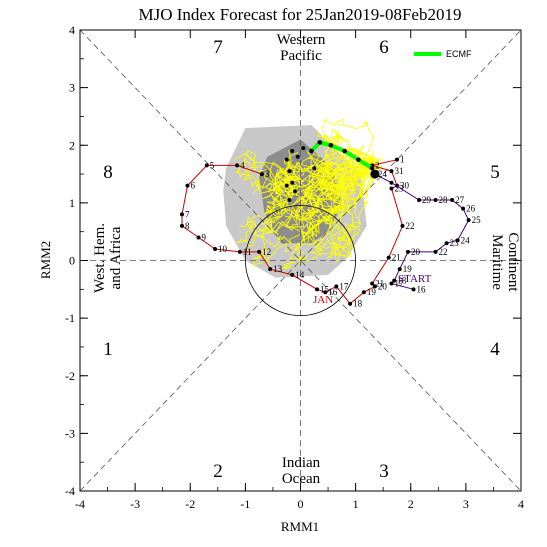 The width and height of the screenshot is (547, 547). What do you see at coordinates (100, 258) in the screenshot?
I see `region-west-hem-label: West. Hem.` at bounding box center [100, 258].